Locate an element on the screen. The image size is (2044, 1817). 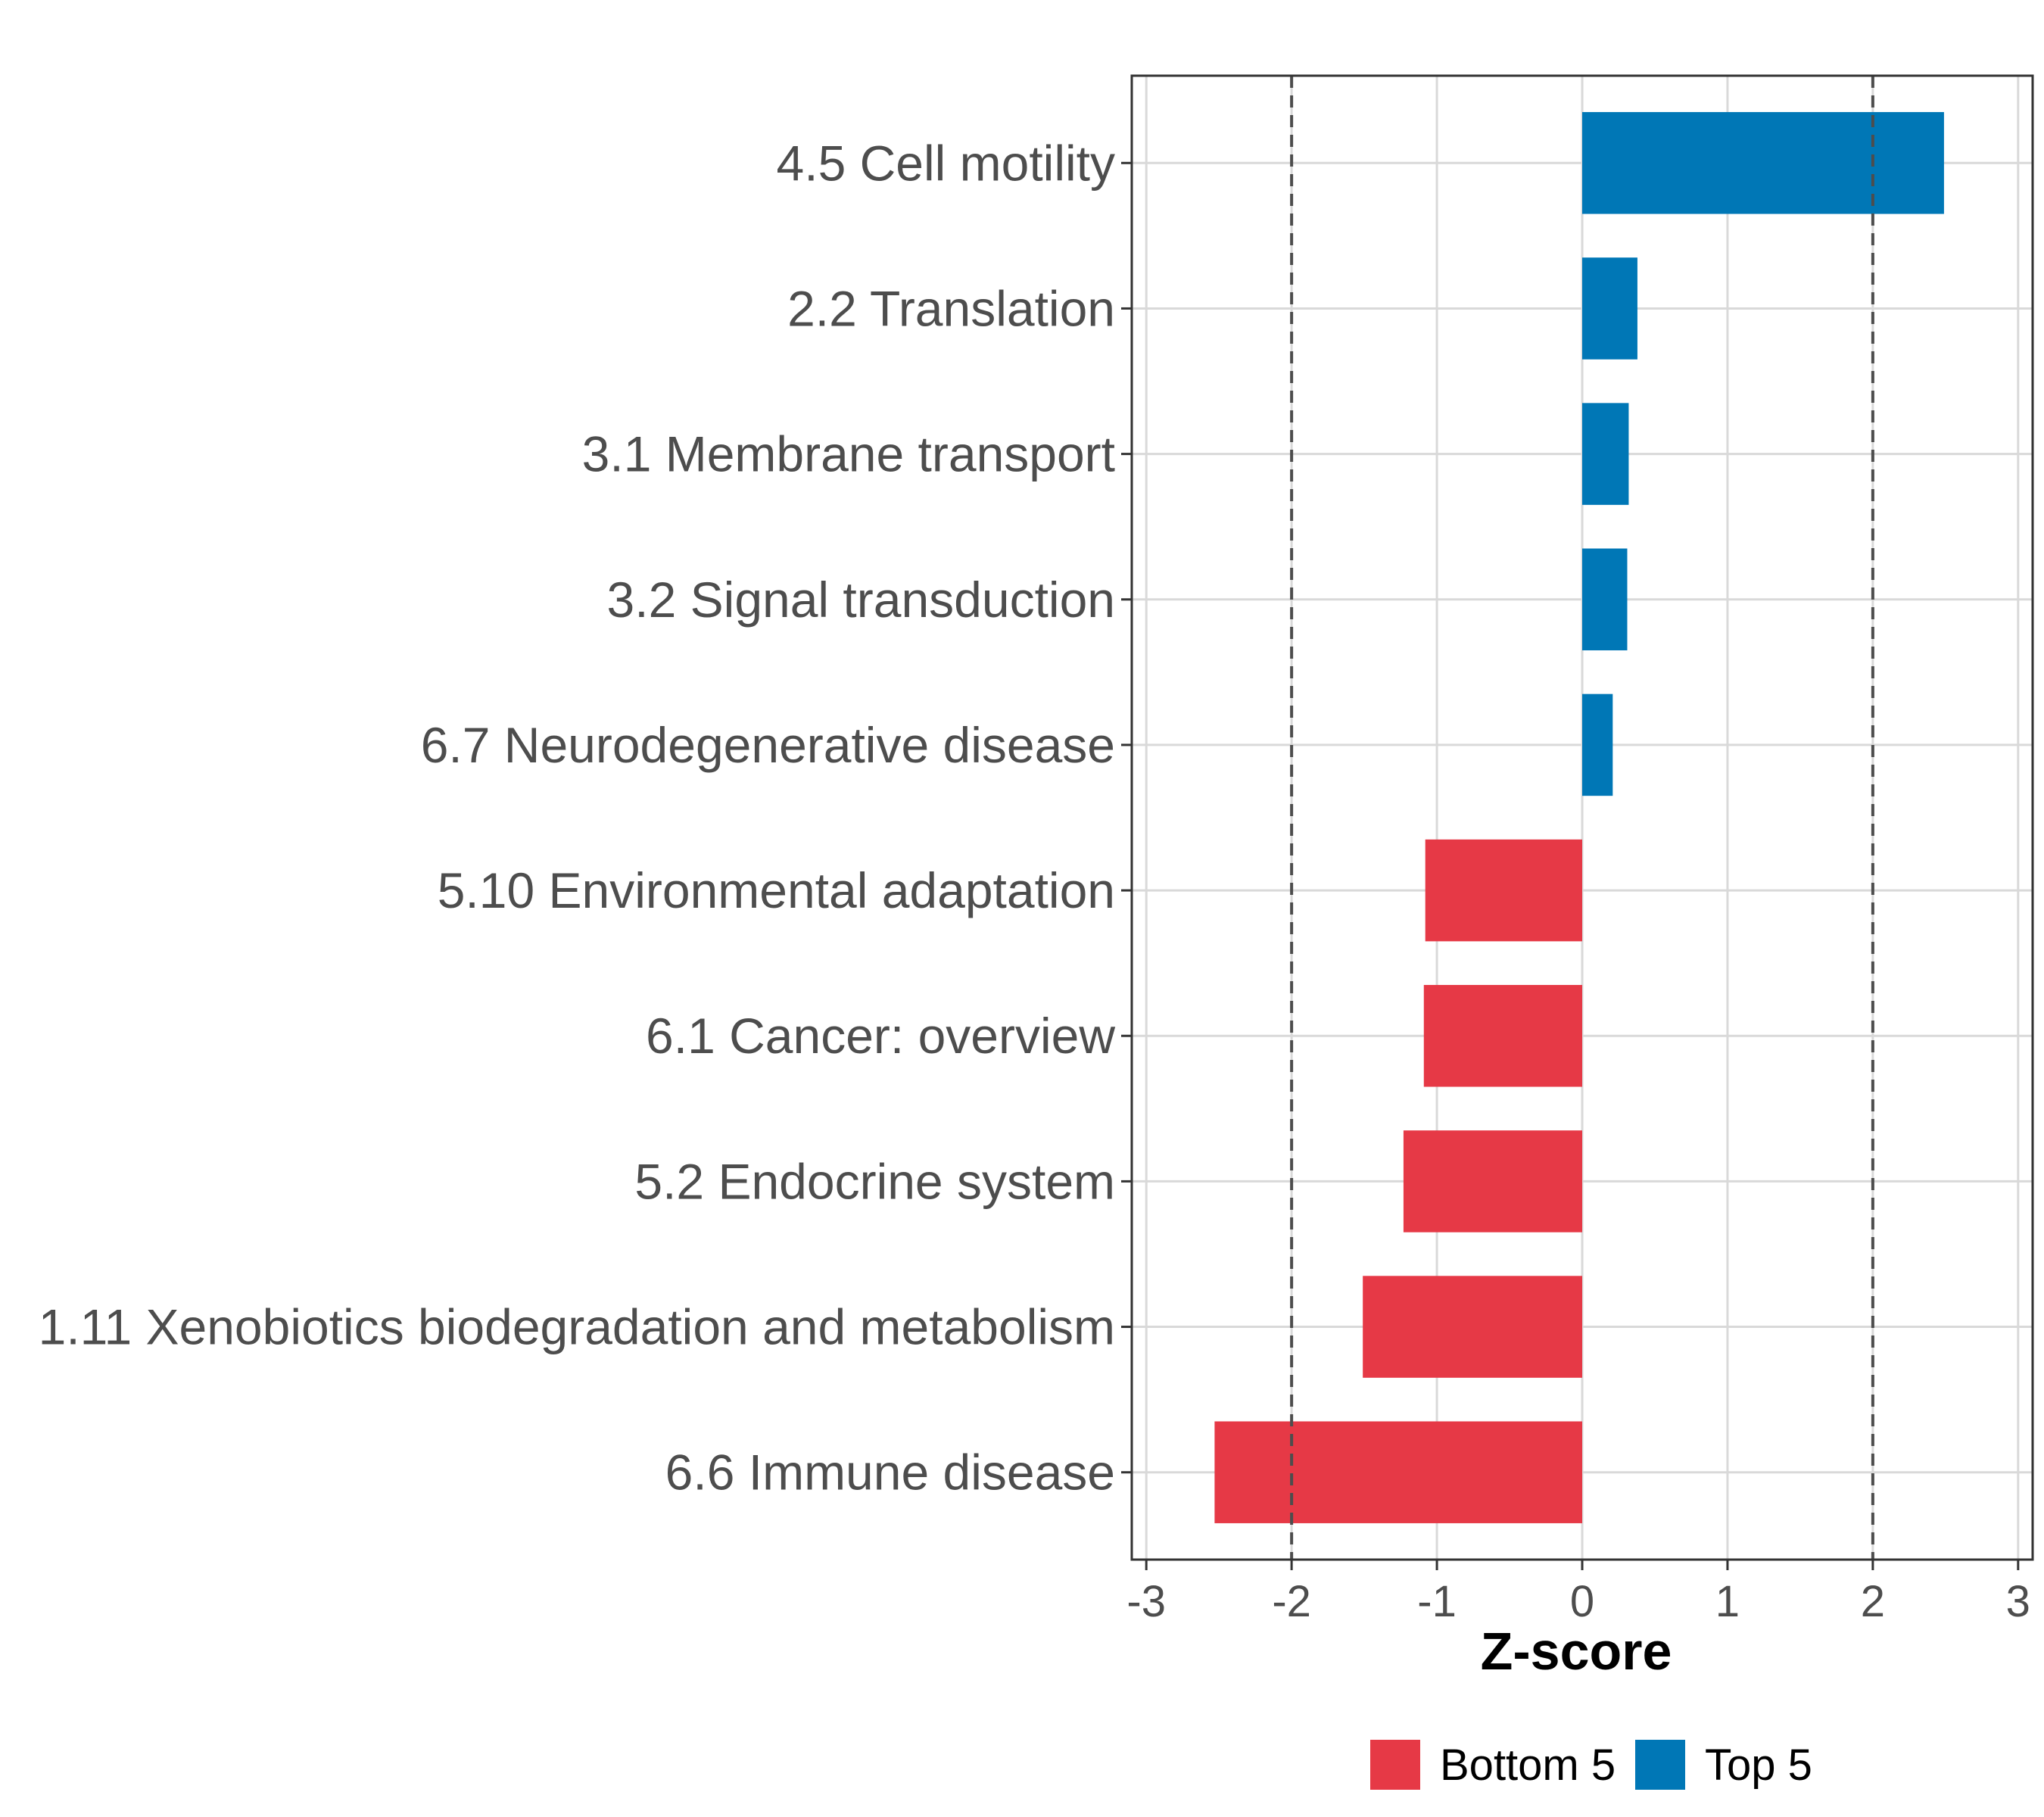
x-tick-label: -3 is located at coordinates (1146, 1601).